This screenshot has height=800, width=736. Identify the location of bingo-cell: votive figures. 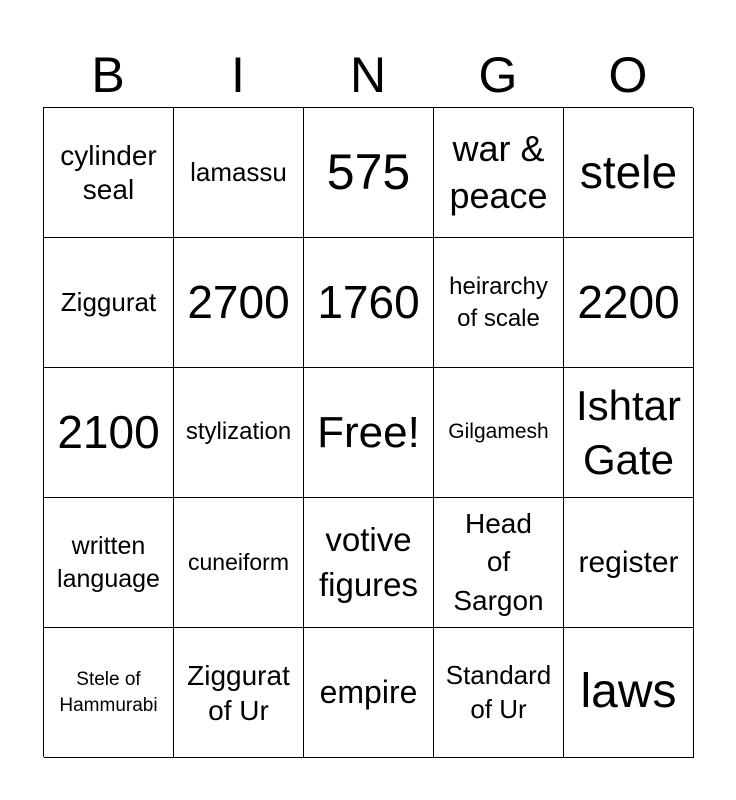
(369, 563).